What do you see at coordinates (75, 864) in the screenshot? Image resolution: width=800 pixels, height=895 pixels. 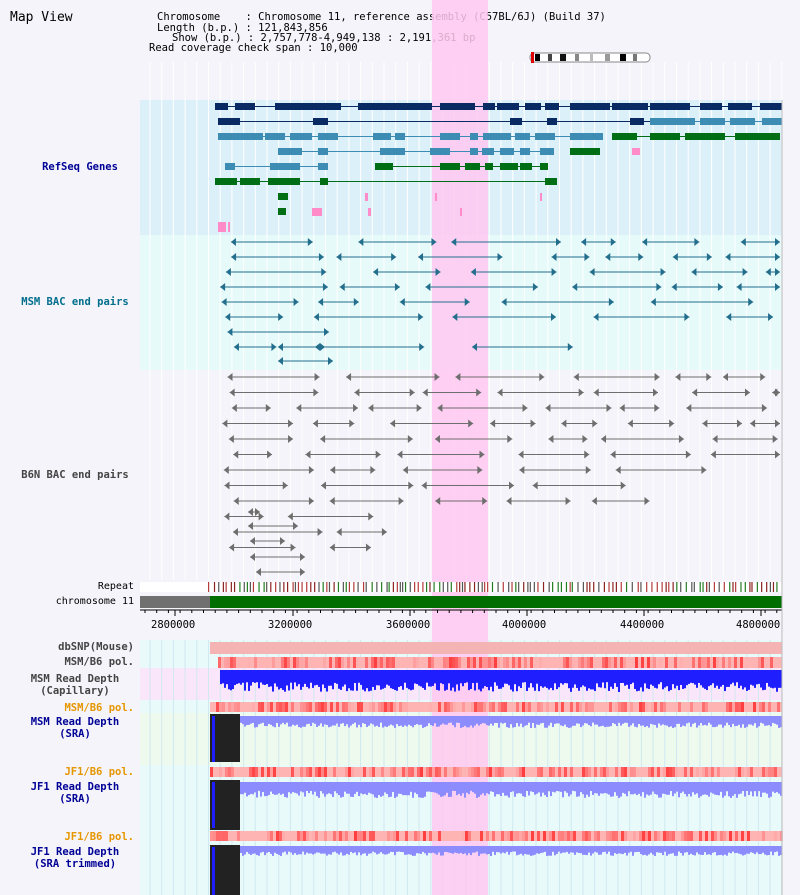 I see `jf1-read-depth-trimmed-line2: (SRA trimmed)` at bounding box center [75, 864].